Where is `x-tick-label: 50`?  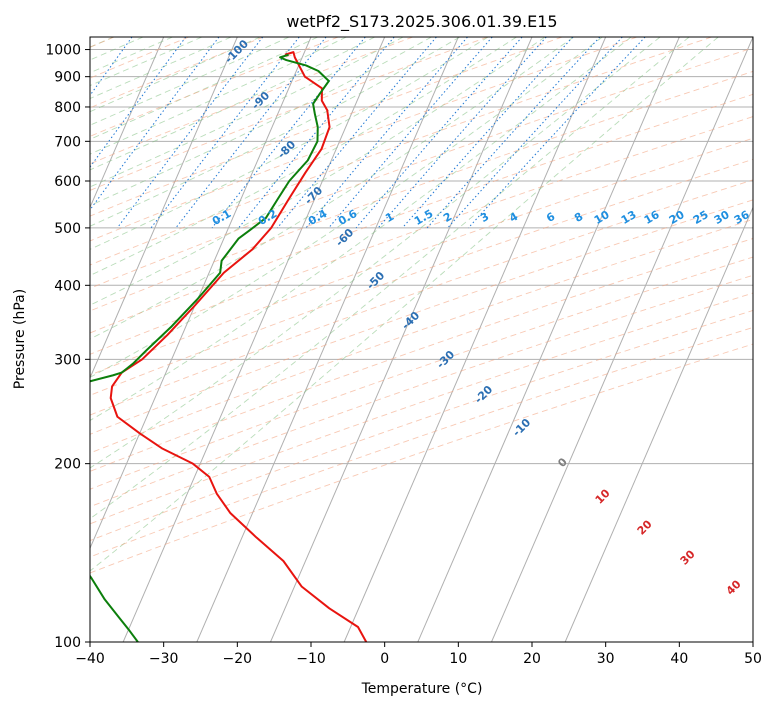 x-tick-label: 50 is located at coordinates (753, 659).